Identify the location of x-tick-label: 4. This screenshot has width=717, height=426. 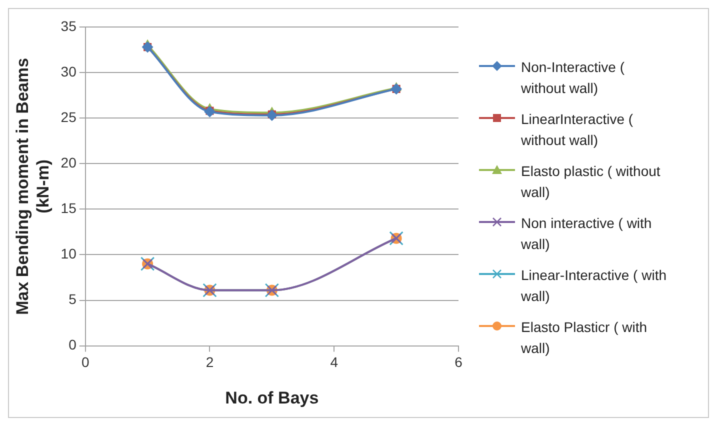
(334, 362).